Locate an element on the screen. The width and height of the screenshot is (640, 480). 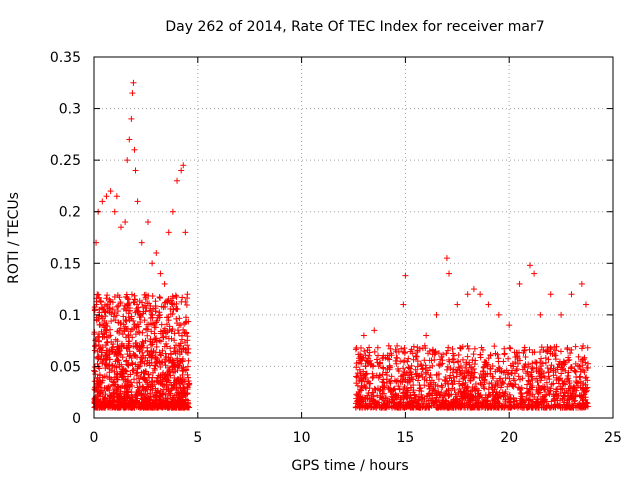
x-axis-title: GPS time / hours is located at coordinates (349, 466).